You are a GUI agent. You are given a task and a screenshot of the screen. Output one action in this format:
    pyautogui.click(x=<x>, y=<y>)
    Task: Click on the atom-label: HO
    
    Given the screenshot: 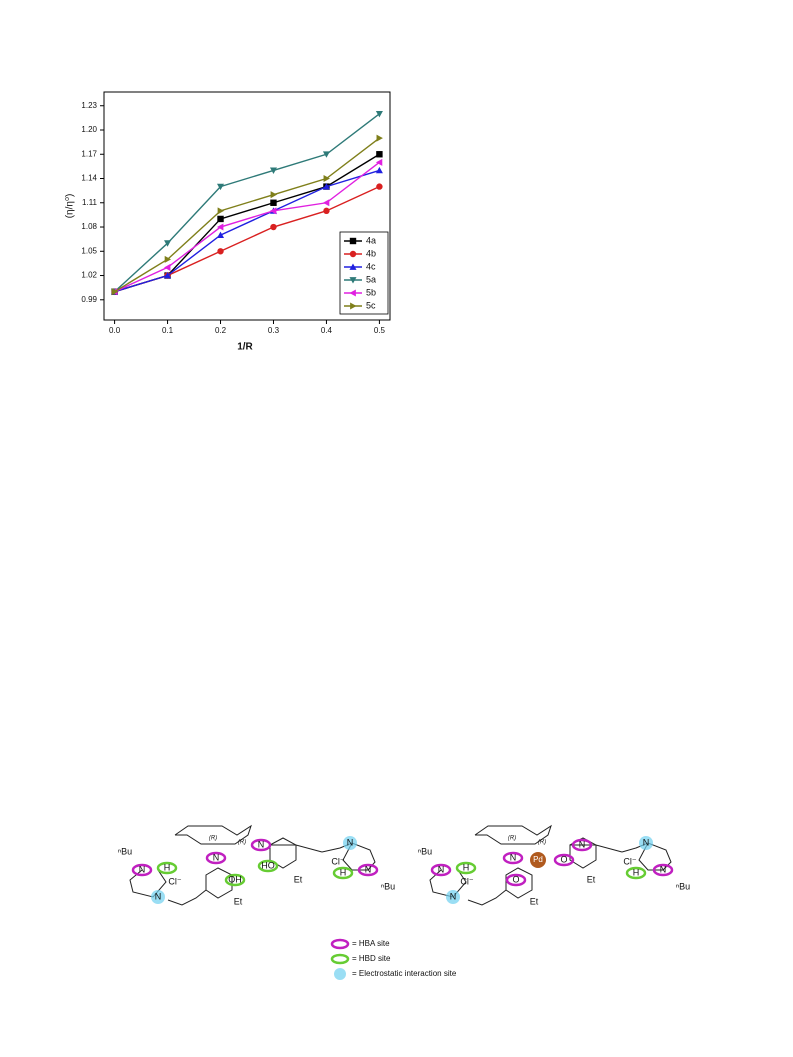 What is the action you would take?
    pyautogui.click(x=268, y=865)
    